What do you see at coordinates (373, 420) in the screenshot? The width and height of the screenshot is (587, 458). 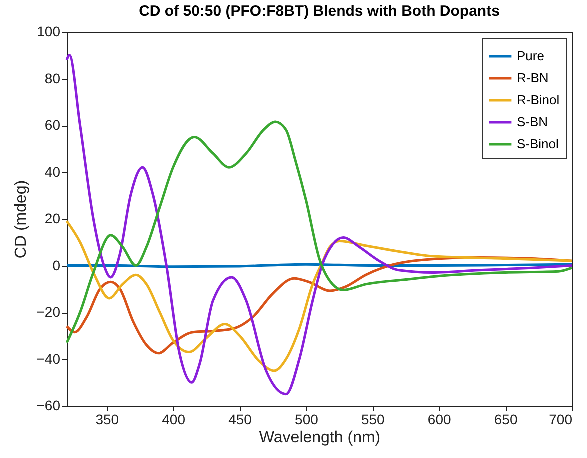 I see `x-tick-label: 550` at bounding box center [373, 420].